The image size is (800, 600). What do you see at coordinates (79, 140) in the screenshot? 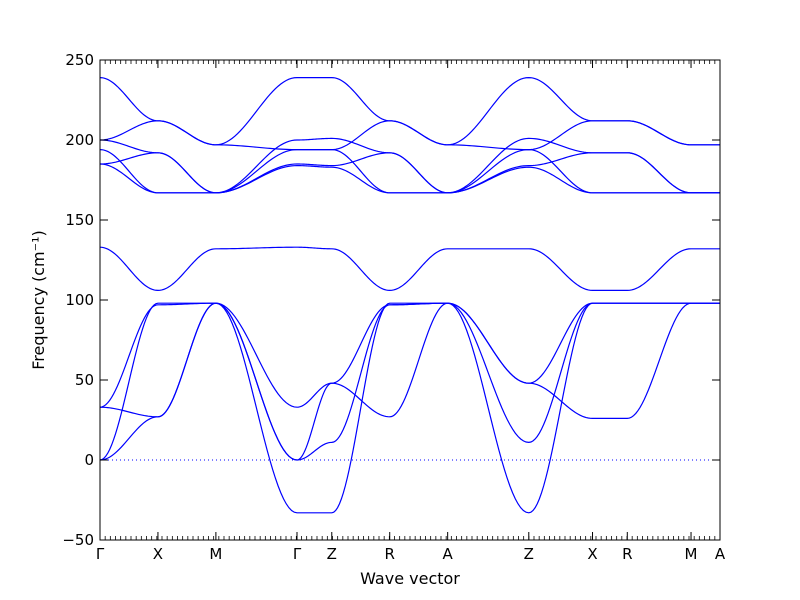
I see `y-tick-label: 200` at bounding box center [79, 140].